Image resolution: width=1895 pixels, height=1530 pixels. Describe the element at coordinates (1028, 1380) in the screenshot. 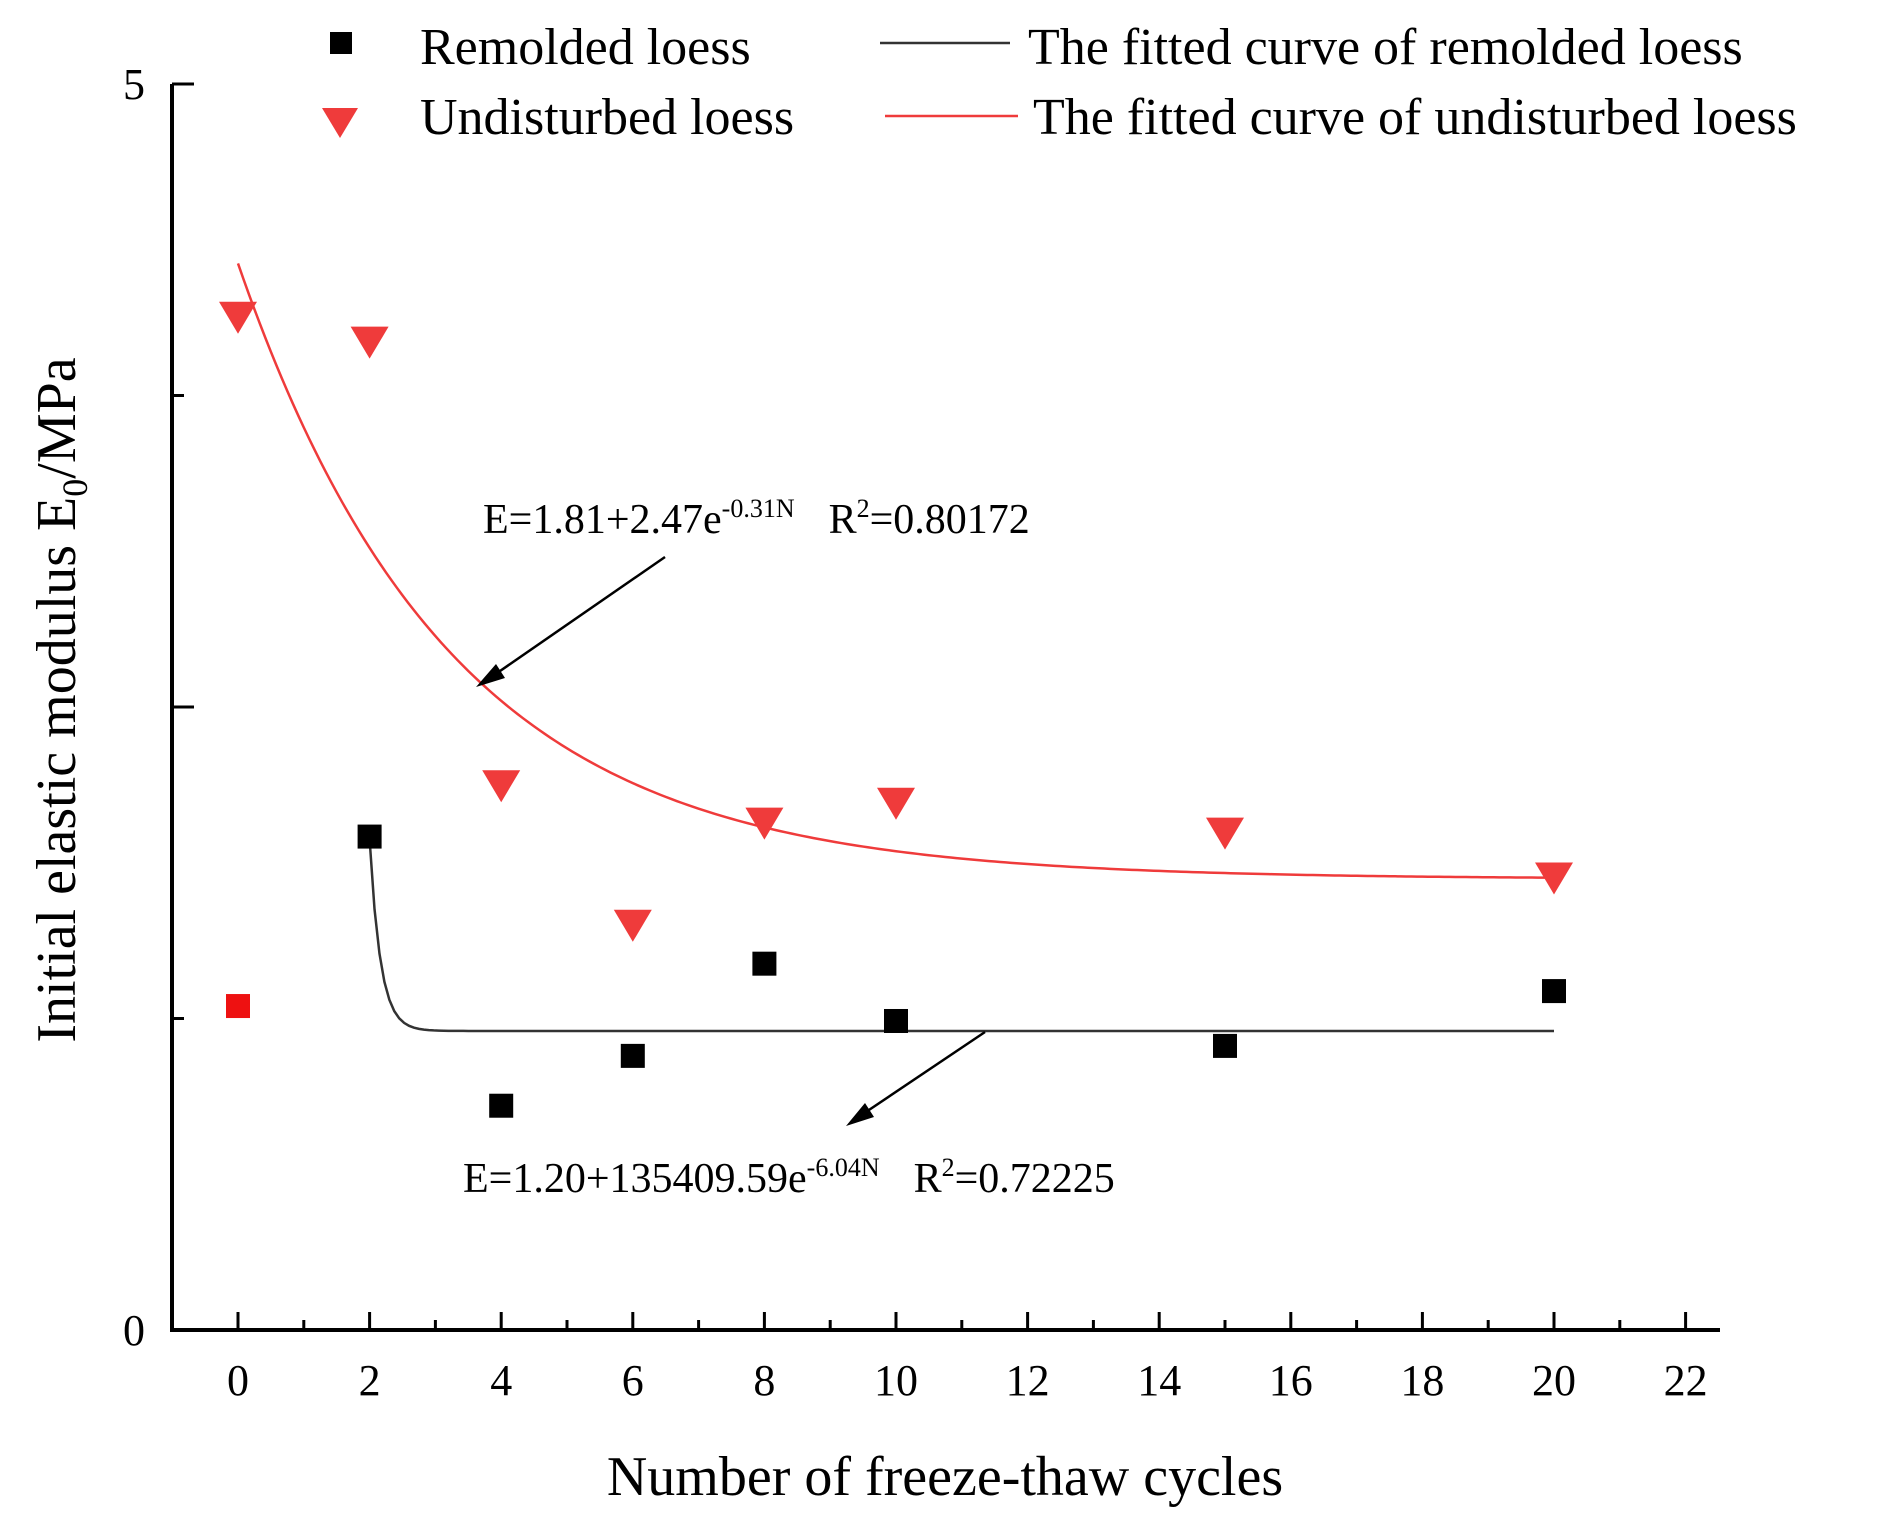

I see `x-tick-label: 12` at that location.